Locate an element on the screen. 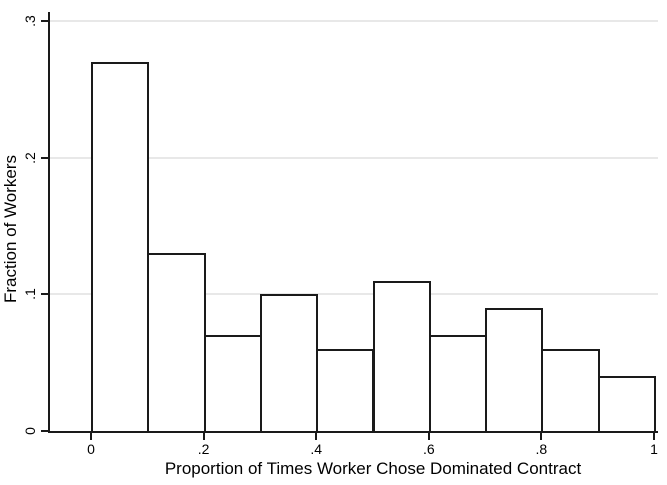  gridline-y-.2 is located at coordinates (354, 157).